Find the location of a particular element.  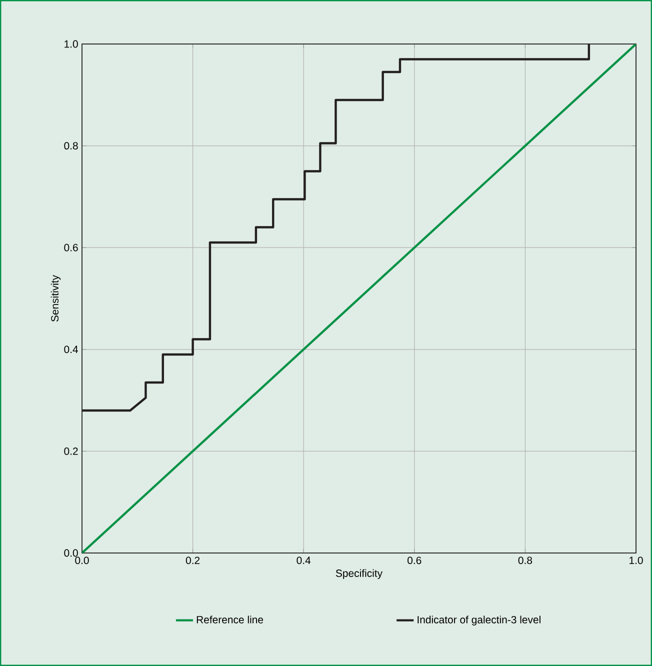

y-tick-label: 0.8 is located at coordinates (71, 146).